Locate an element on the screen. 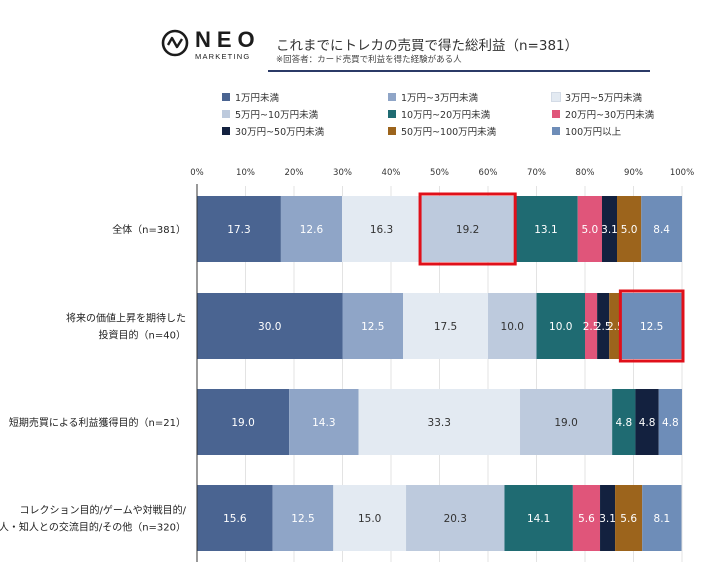 The width and height of the screenshot is (714, 574). data-label: 15.6 is located at coordinates (235, 519).